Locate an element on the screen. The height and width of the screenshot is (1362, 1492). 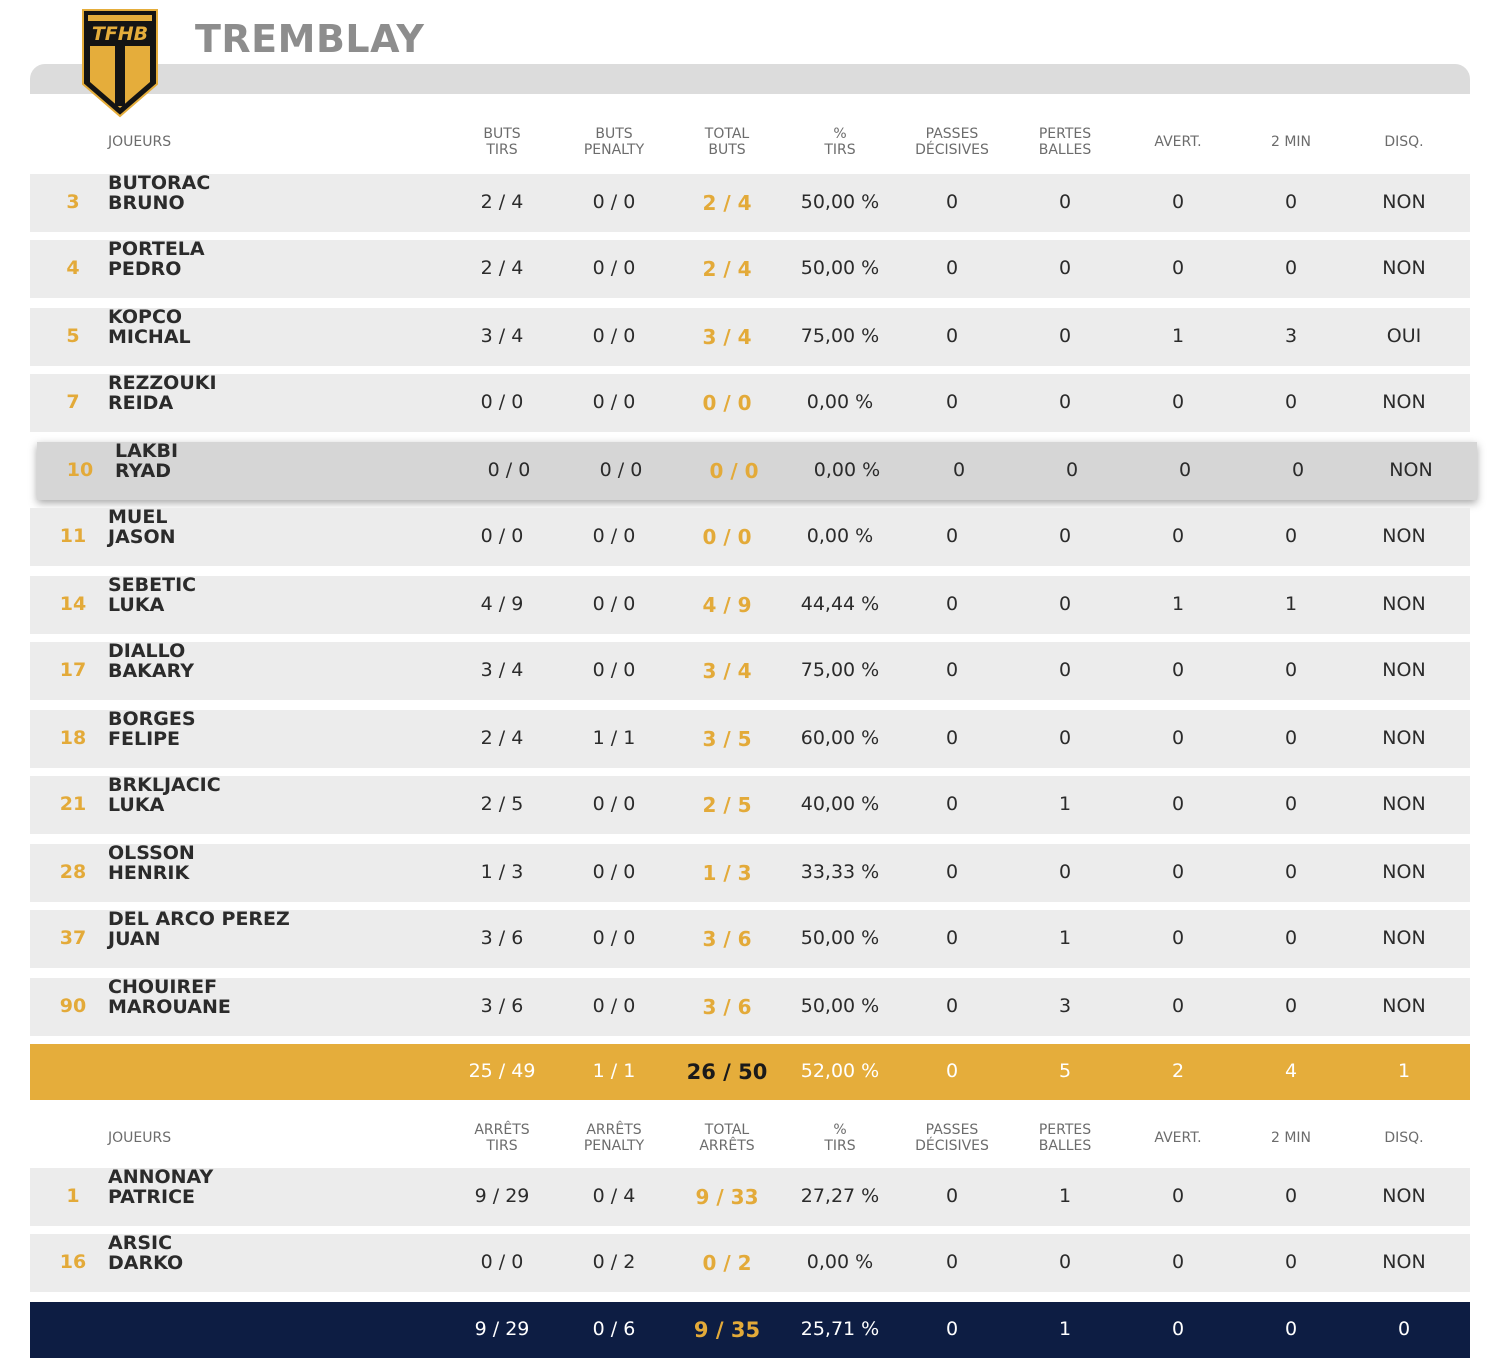
team-header-band is located at coordinates (750, 79).